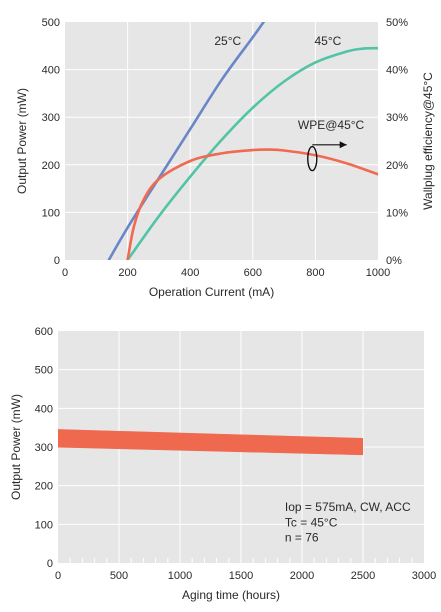 The width and height of the screenshot is (441, 612). I want to click on note-iop: Iop = 575mA, CW, ACC, so click(348, 507).